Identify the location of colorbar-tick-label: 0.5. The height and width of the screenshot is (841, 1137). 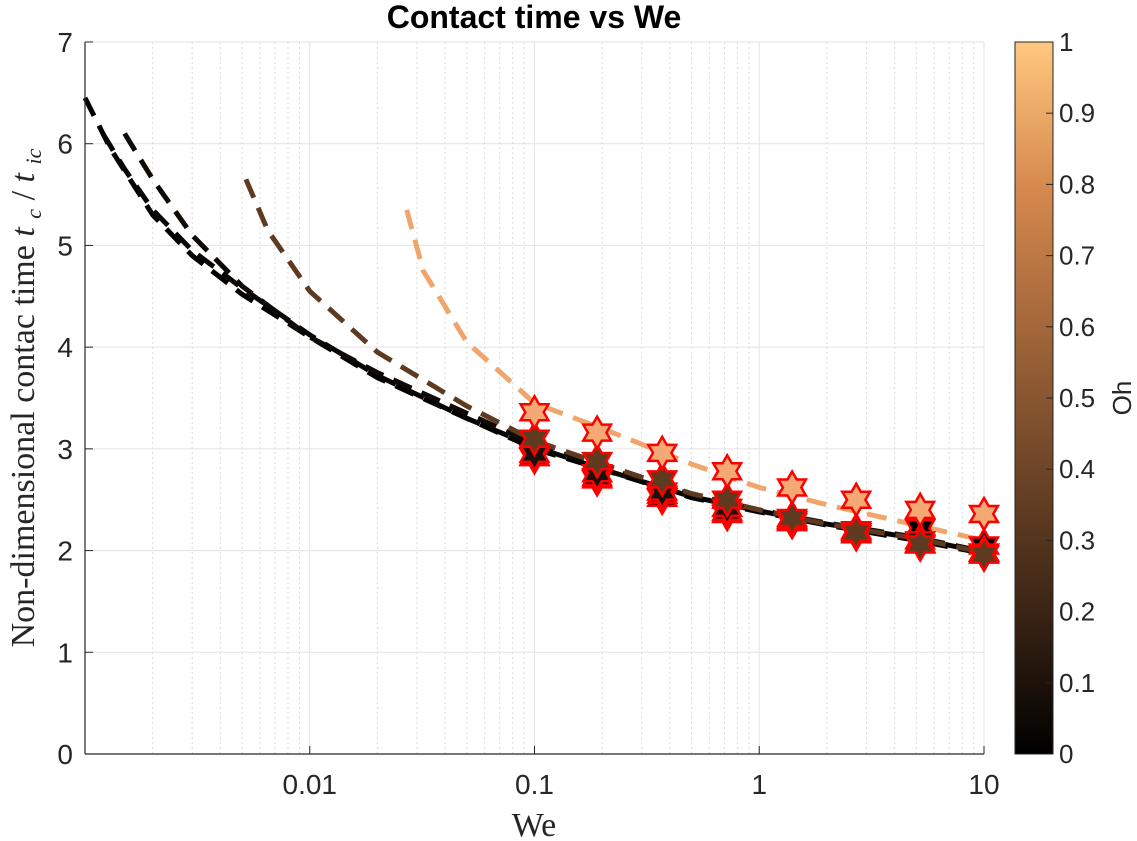
(1077, 398).